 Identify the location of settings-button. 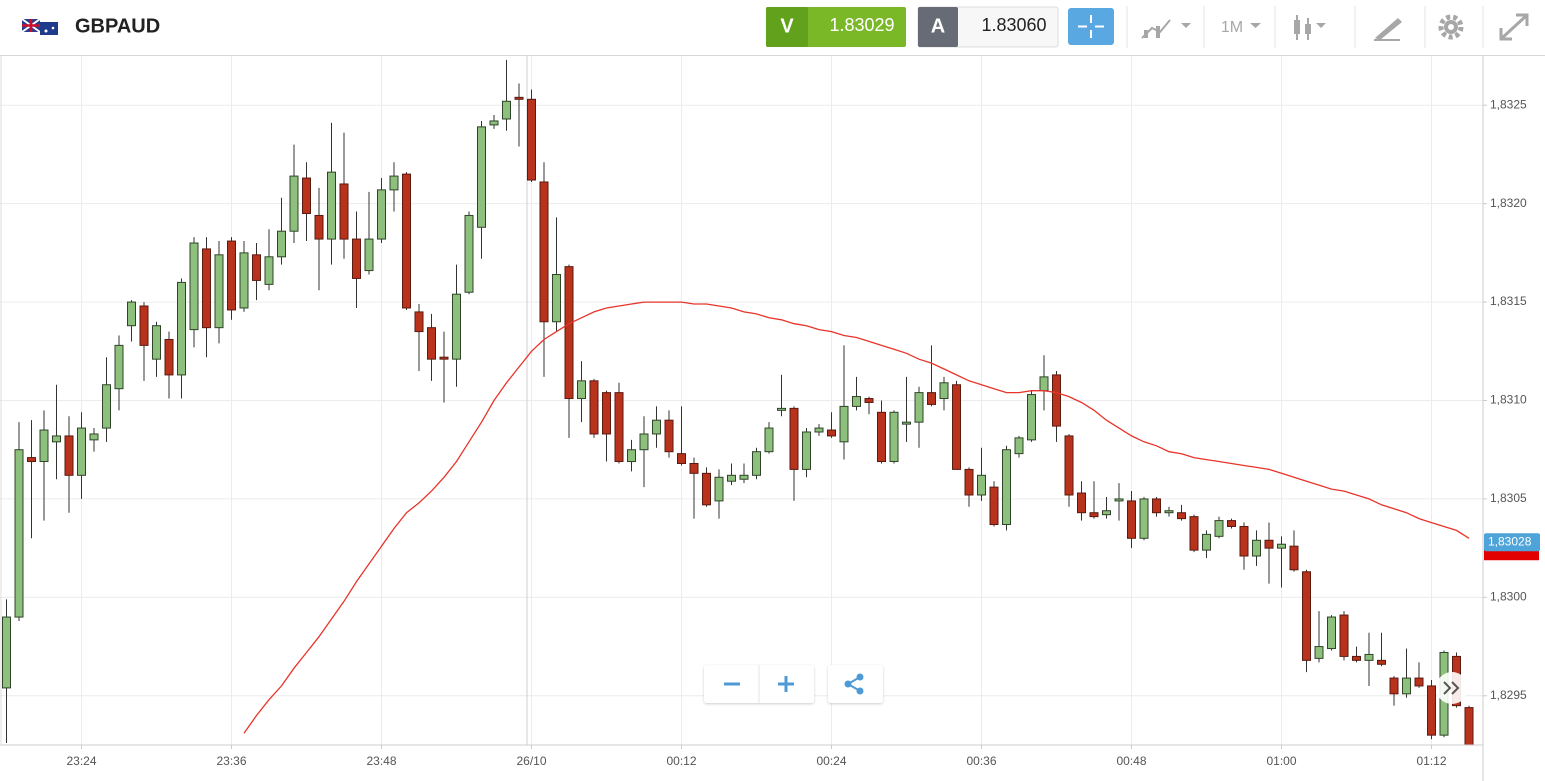
(1451, 27).